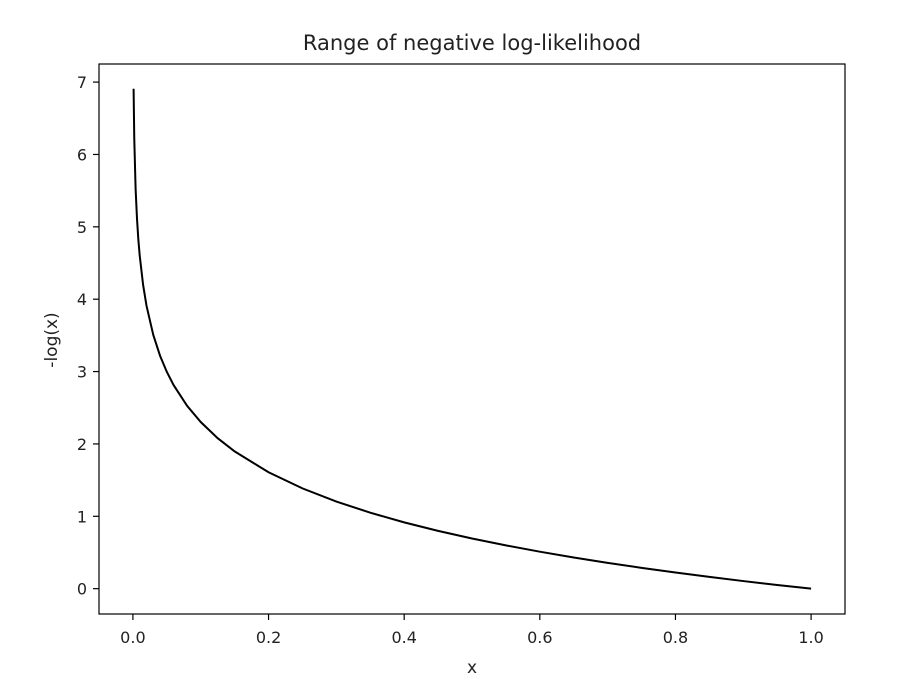 The image size is (916, 694). What do you see at coordinates (472, 43) in the screenshot?
I see `chart-title: Range of negative log-likelihood` at bounding box center [472, 43].